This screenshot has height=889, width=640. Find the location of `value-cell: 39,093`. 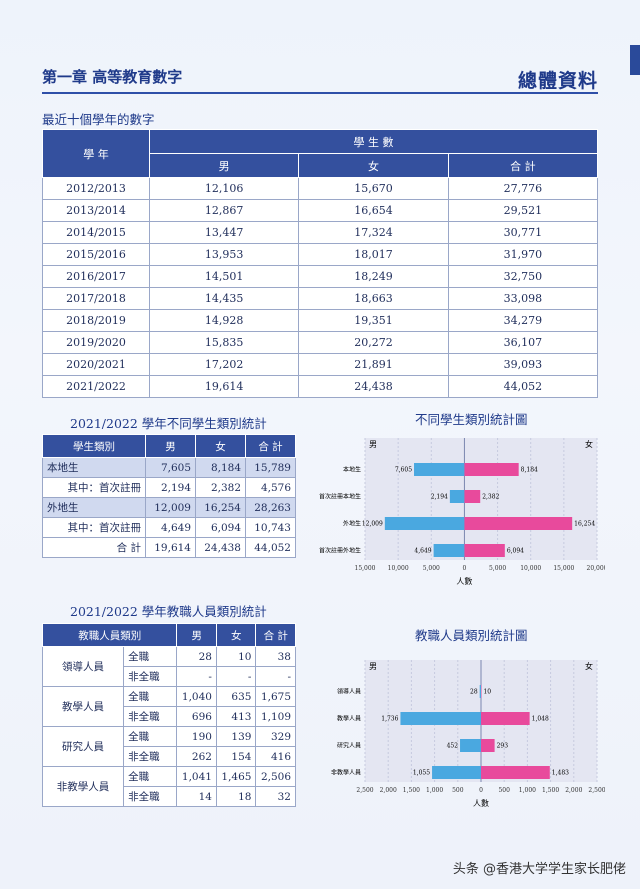

value-cell: 39,093 is located at coordinates (523, 364).